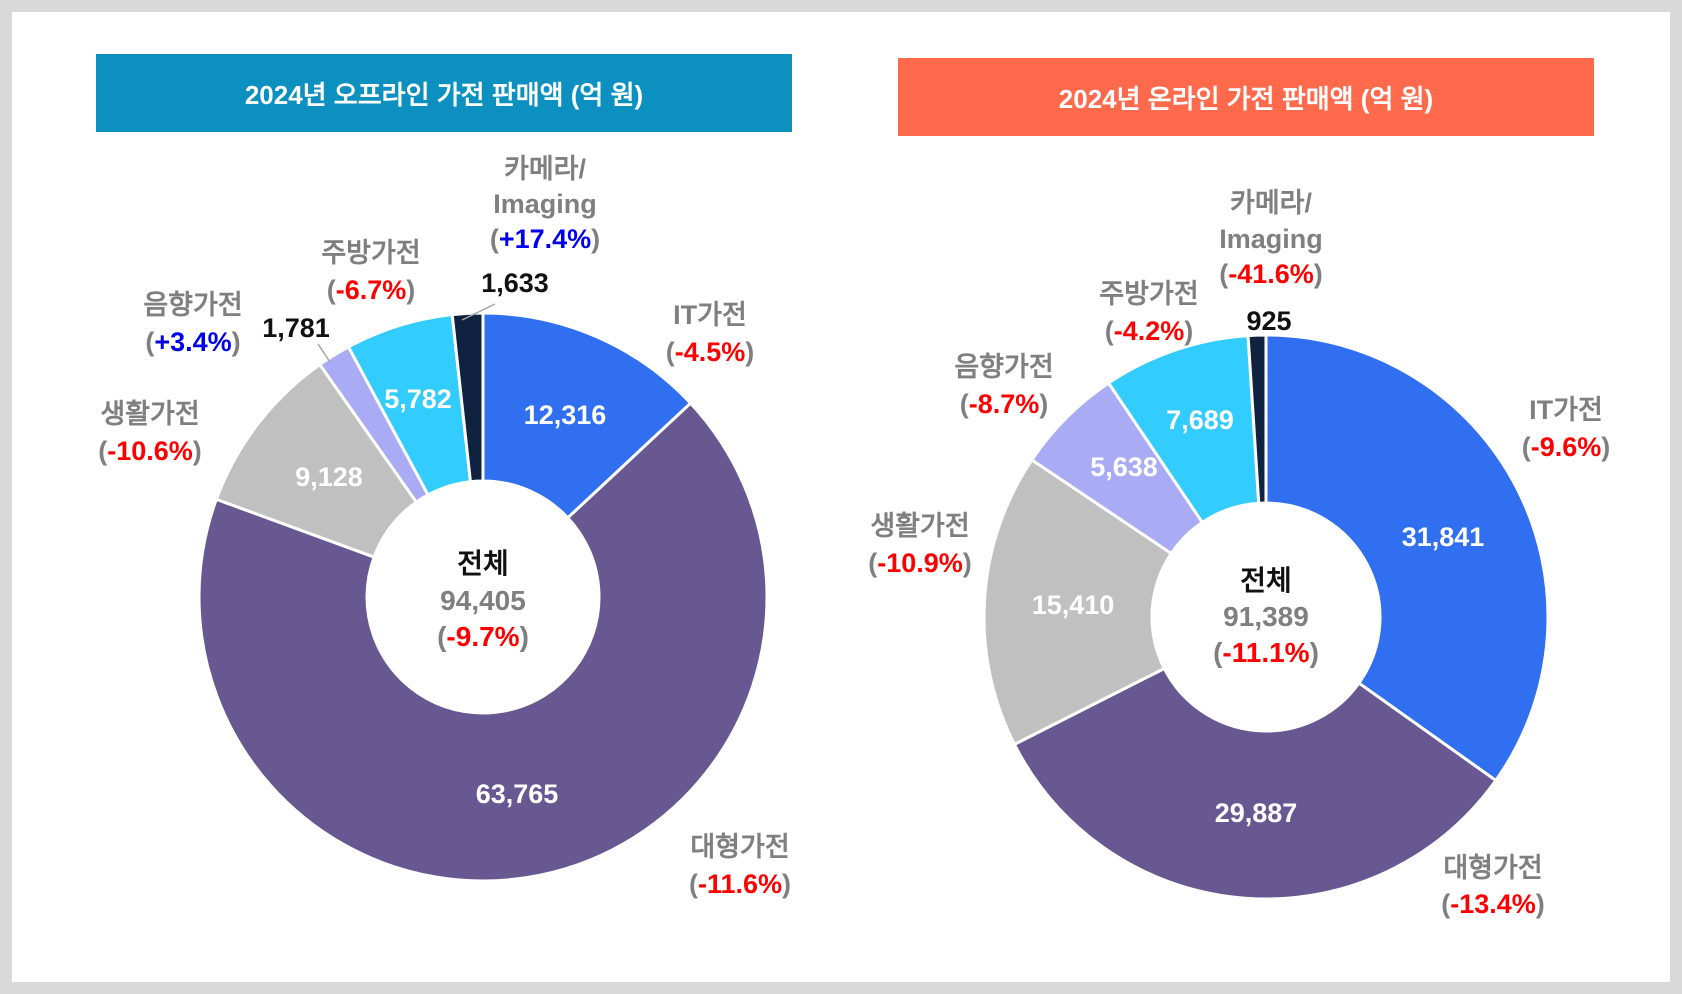  Describe the element at coordinates (739, 847) in the screenshot. I see `offline-category-label-1: 대형가전` at that location.